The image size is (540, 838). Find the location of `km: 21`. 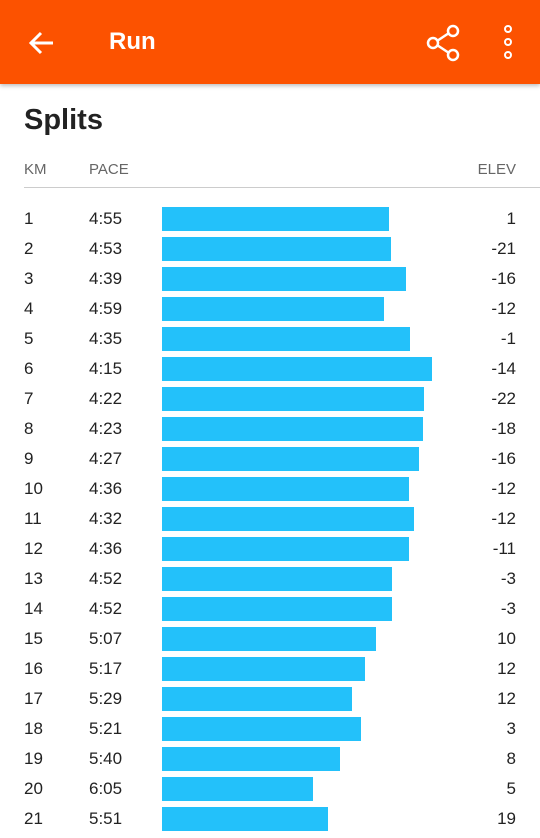

km: 21 is located at coordinates (33, 818).